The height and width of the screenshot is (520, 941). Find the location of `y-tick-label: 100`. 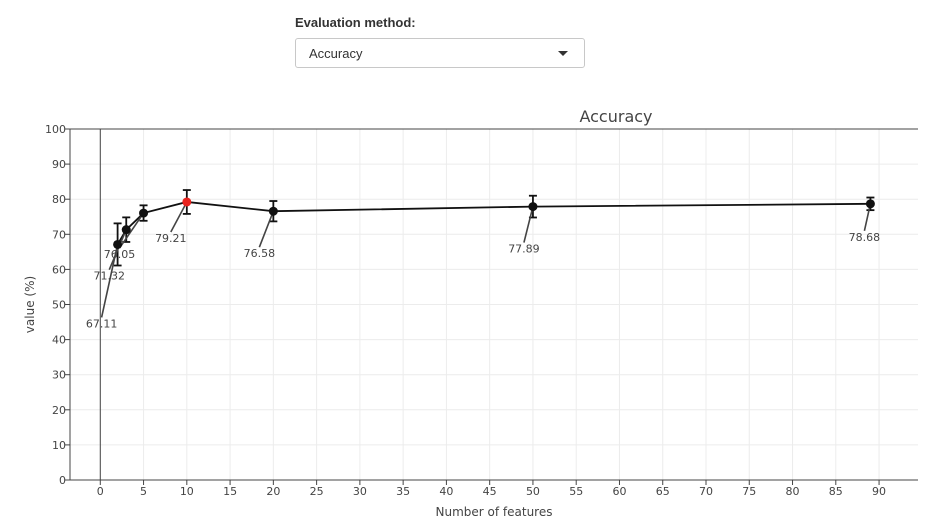

y-tick-label: 100 is located at coordinates (55, 129).